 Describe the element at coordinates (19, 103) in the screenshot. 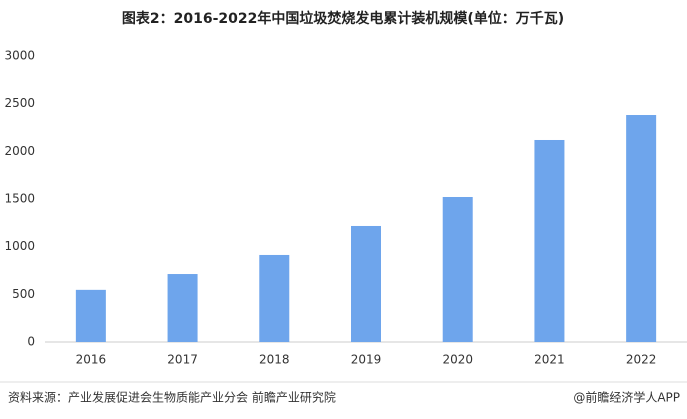

I see `y-tick-label: 2500` at that location.